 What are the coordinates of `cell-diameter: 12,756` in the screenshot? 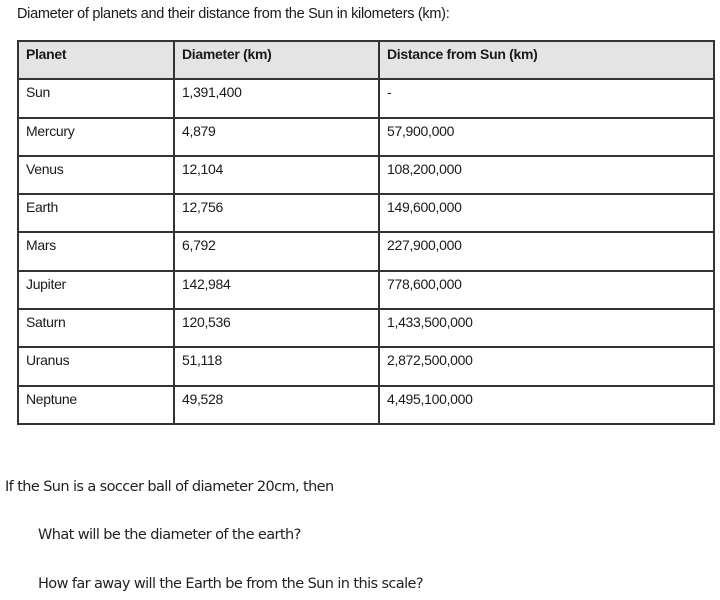 It's located at (276, 213).